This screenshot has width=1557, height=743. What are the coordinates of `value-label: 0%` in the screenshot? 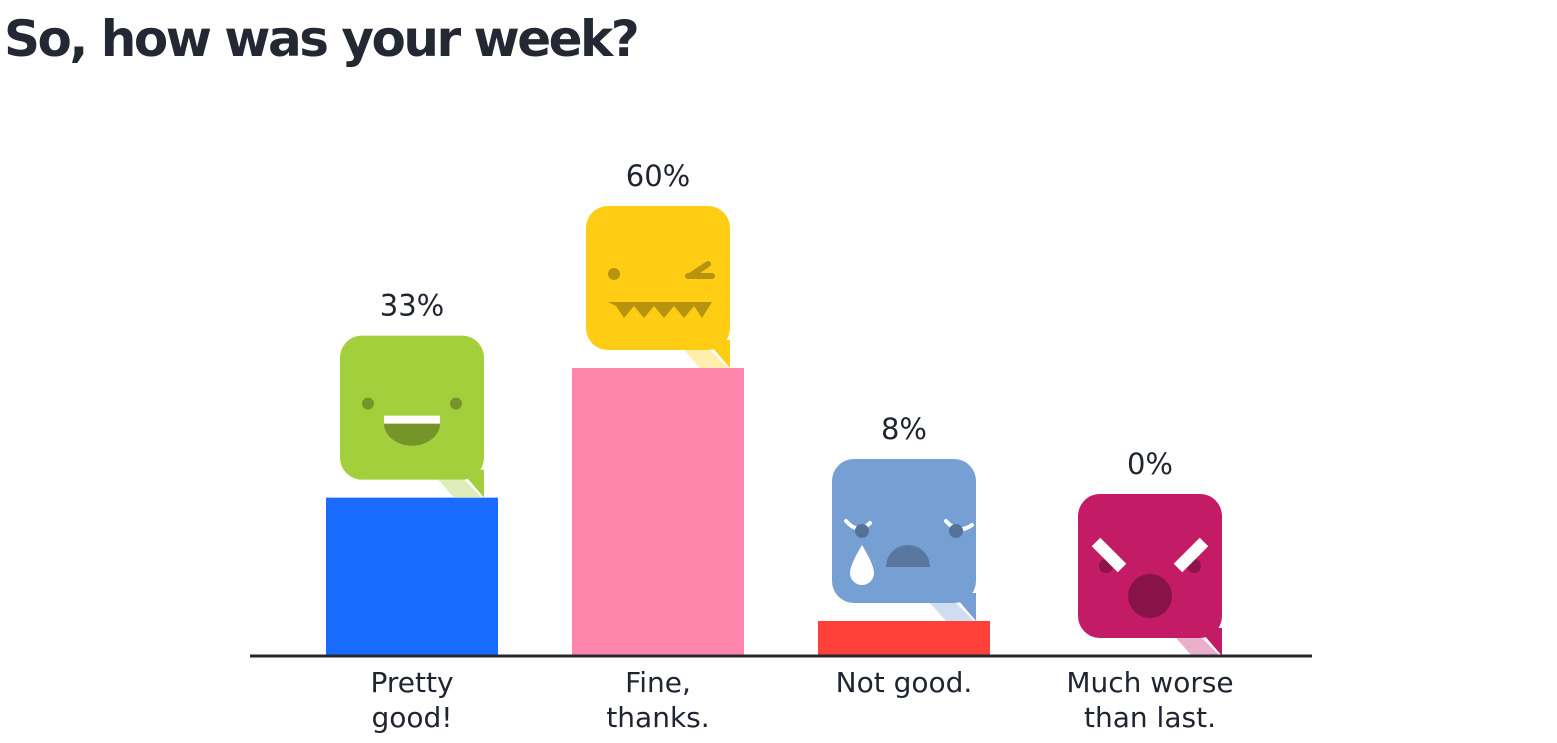 It's located at (1150, 464).